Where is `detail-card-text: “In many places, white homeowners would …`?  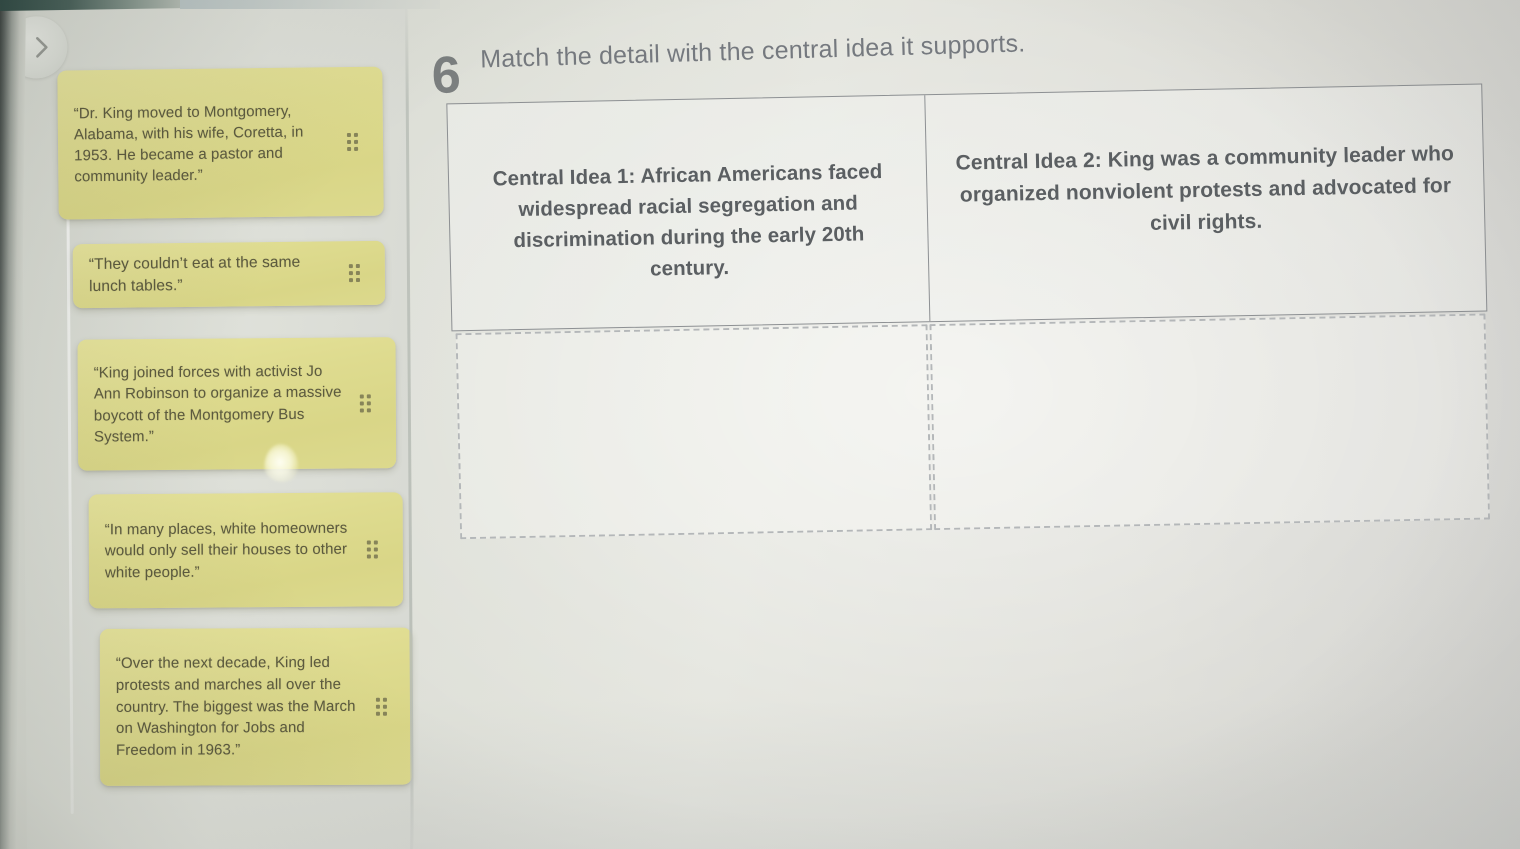
detail-card-text: “In many places, white homeowners would … is located at coordinates (226, 550).